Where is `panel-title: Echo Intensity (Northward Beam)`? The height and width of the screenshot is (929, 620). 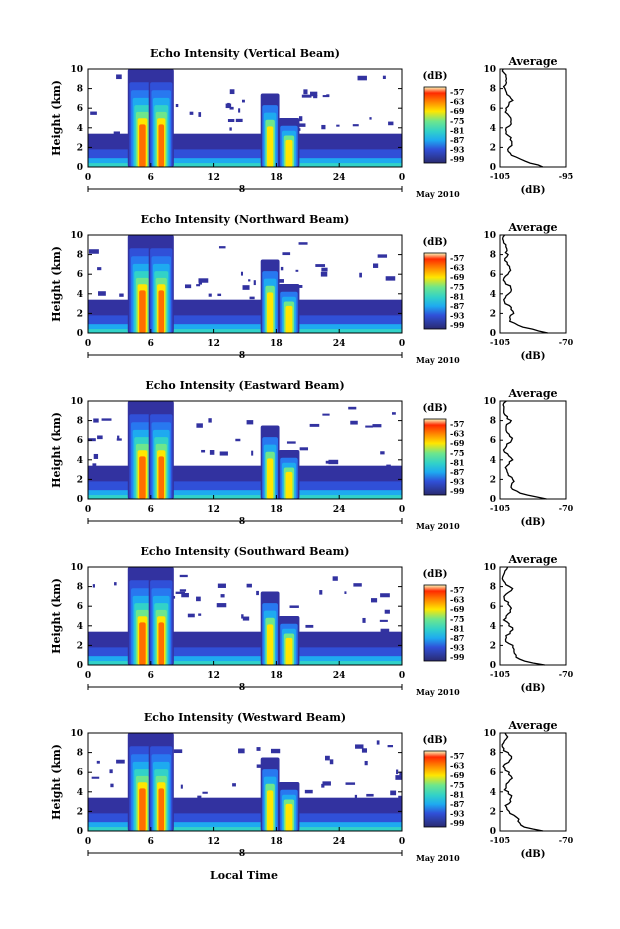 panel-title: Echo Intensity (Northward Beam) is located at coordinates (245, 219).